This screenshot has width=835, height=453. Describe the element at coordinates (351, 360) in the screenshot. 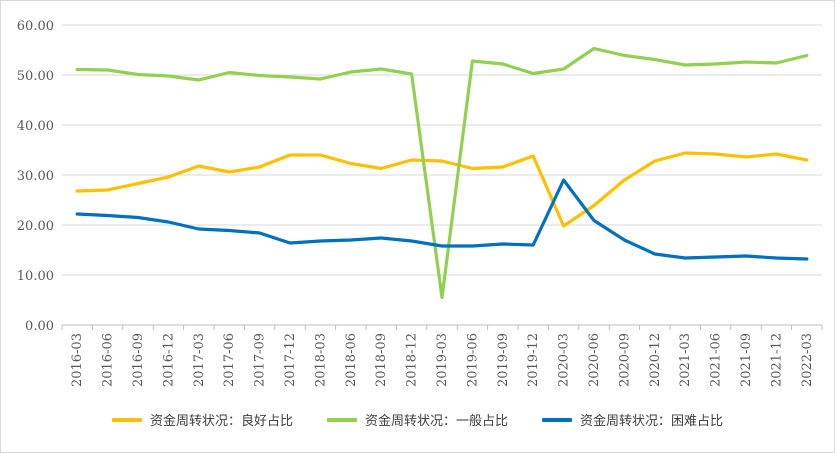

I see `x-tick-label: 2018-06` at that location.